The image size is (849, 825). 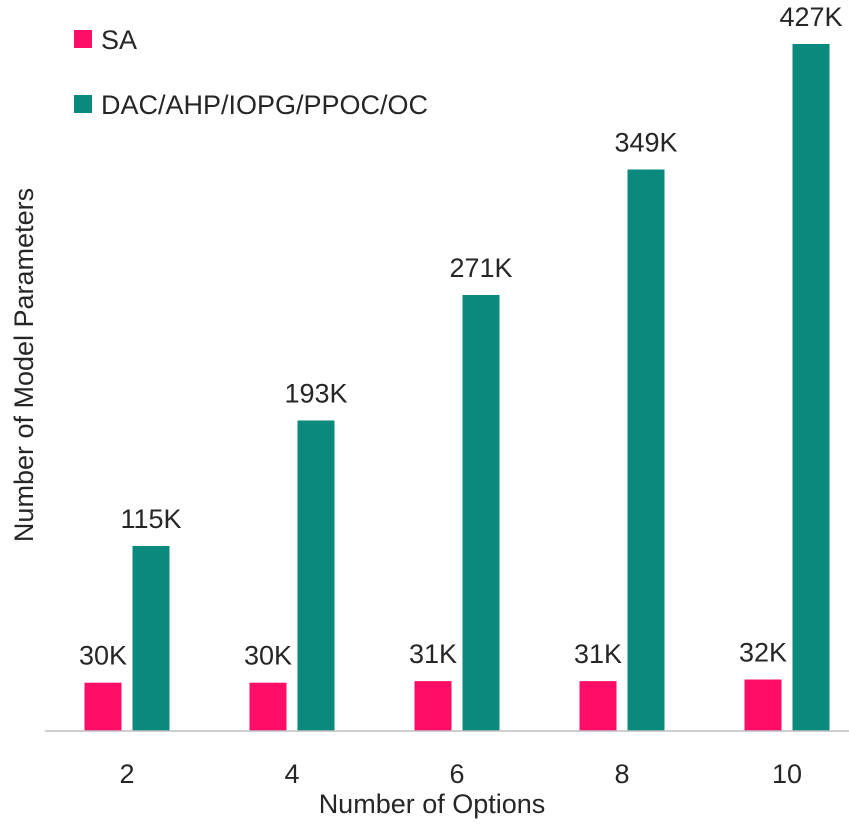 I want to click on data-label-sa-10: 32K, so click(x=763, y=653).